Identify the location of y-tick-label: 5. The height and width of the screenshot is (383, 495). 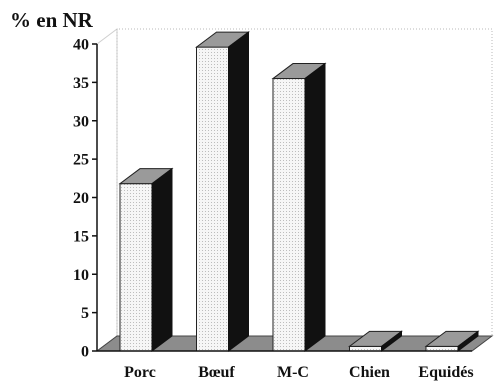
(85, 313).